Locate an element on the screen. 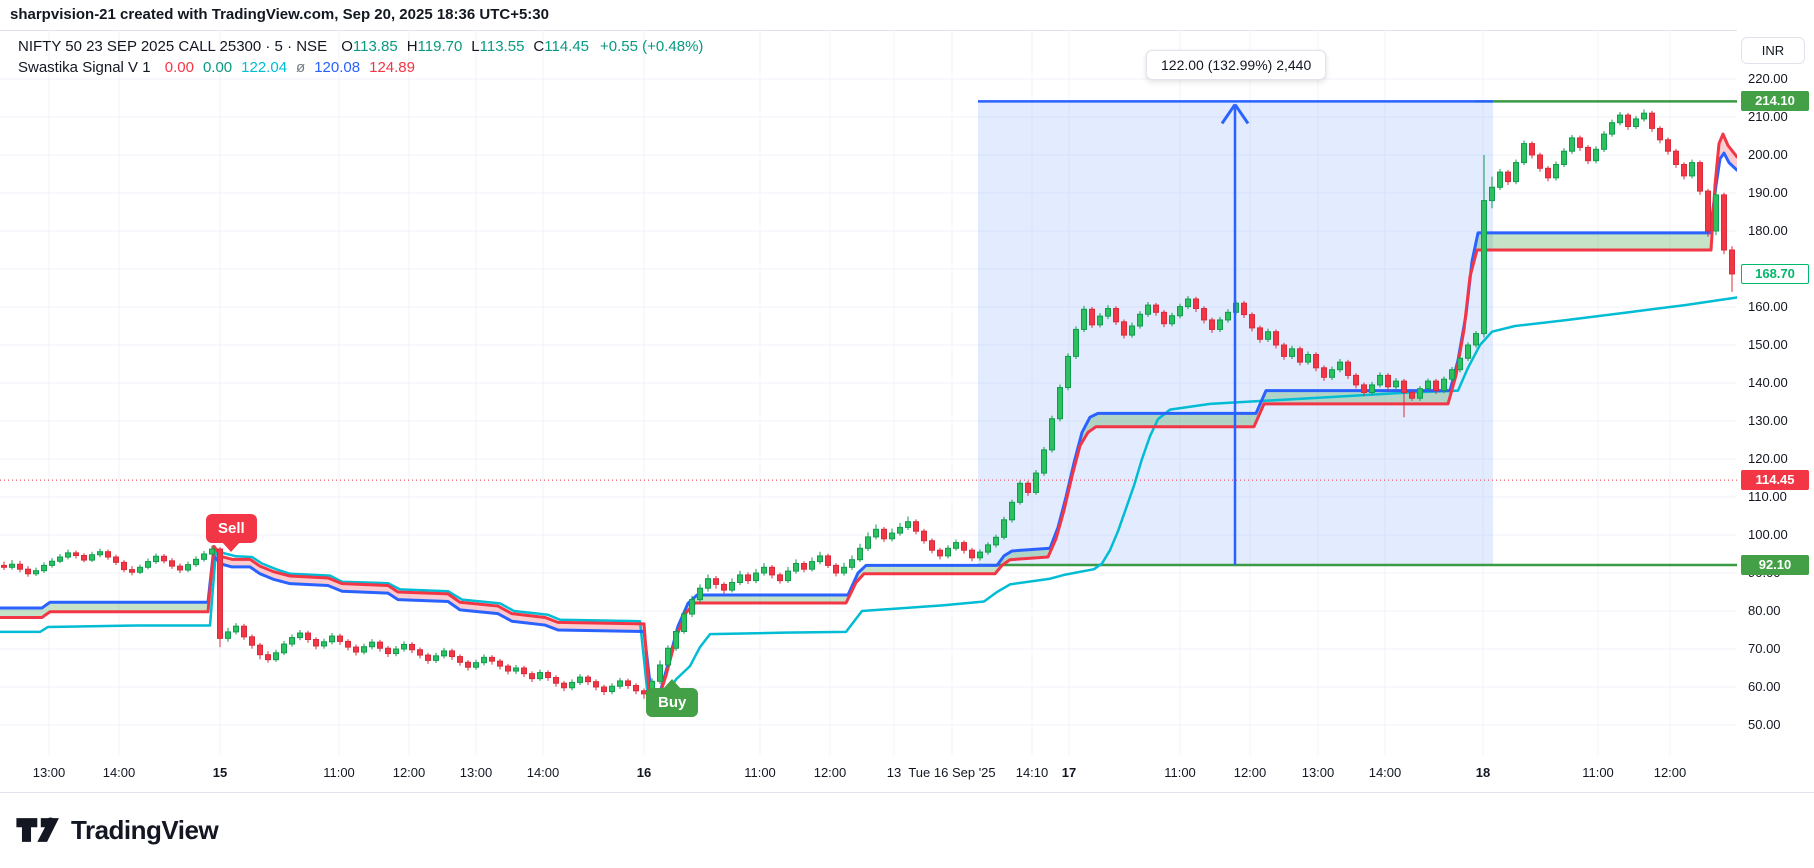 Image resolution: width=1814 pixels, height=868 pixels. price-tick-label: 120.00 is located at coordinates (1768, 458).